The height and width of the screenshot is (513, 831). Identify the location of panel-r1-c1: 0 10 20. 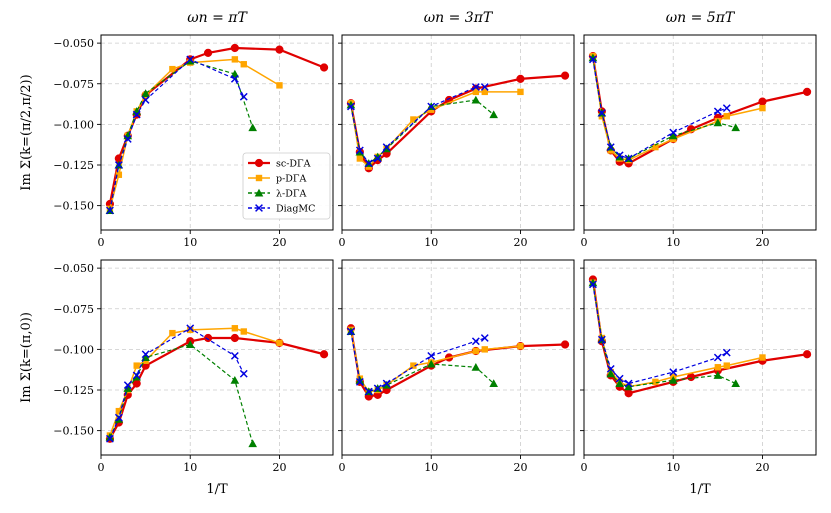
(456, 366).